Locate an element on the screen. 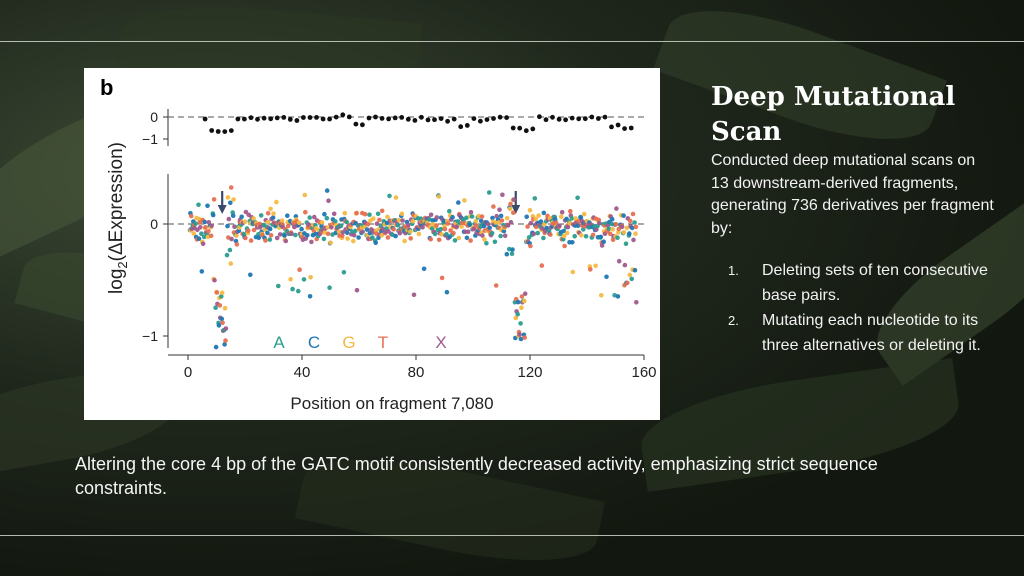 The width and height of the screenshot is (1024, 576). legend-label: T is located at coordinates (383, 342).